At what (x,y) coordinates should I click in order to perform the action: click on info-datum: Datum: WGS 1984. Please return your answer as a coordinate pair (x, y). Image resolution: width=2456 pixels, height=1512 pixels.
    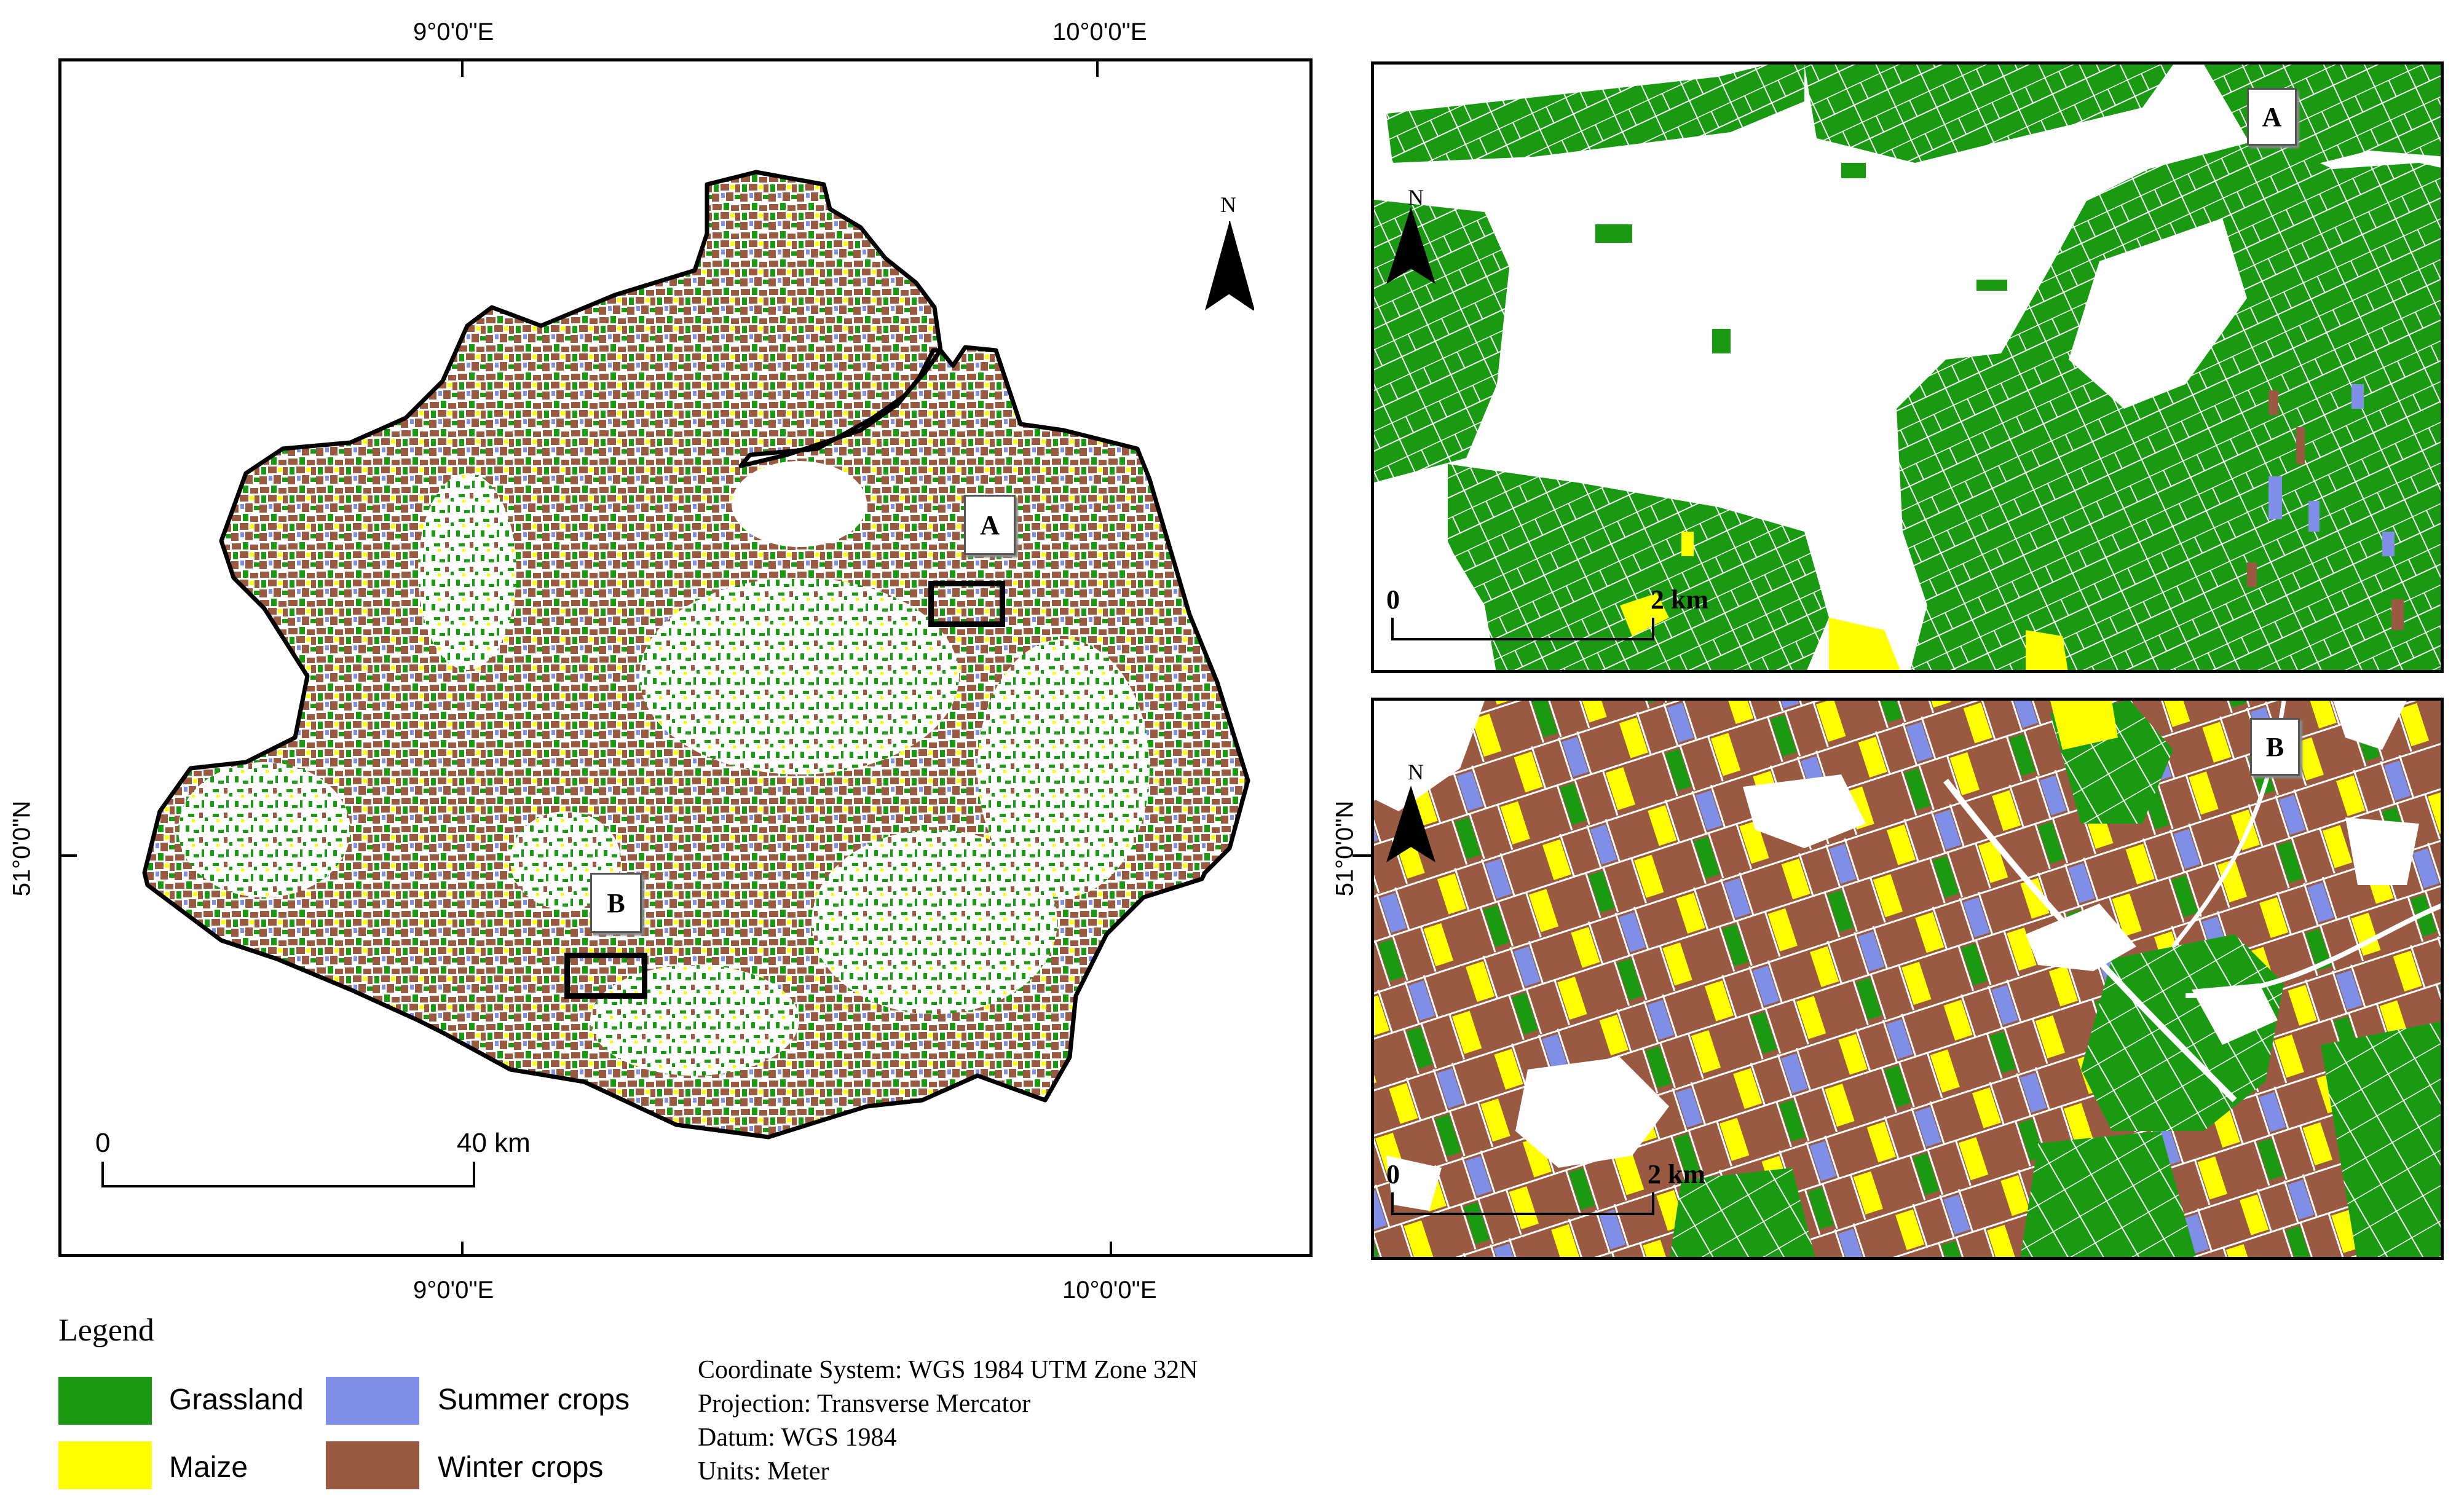
    Looking at the image, I should click on (797, 1437).